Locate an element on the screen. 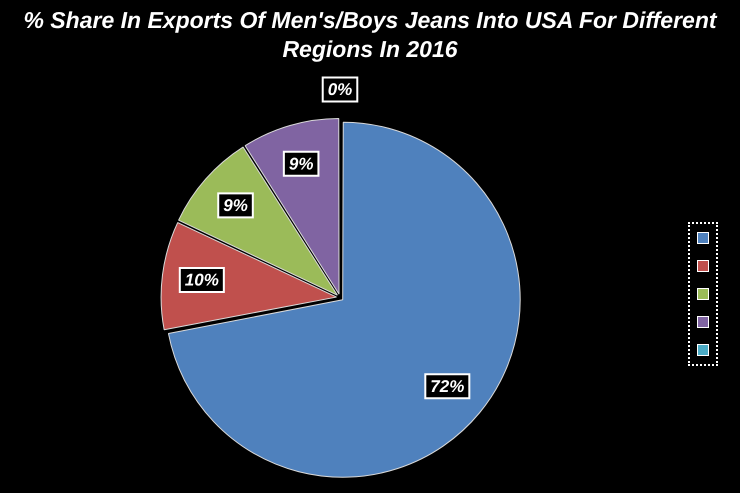  text: 0% is located at coordinates (340, 90).